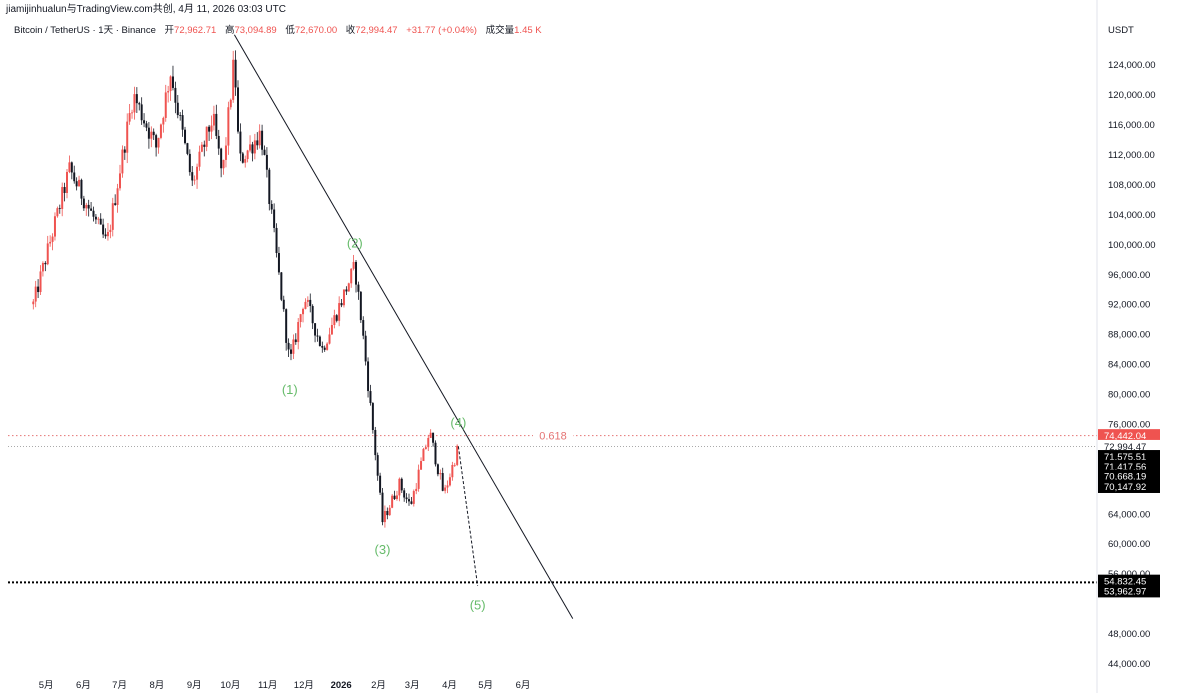 The width and height of the screenshot is (1179, 693). What do you see at coordinates (1132, 185) in the screenshot?
I see `y-tick-label: 108,000.00` at bounding box center [1132, 185].